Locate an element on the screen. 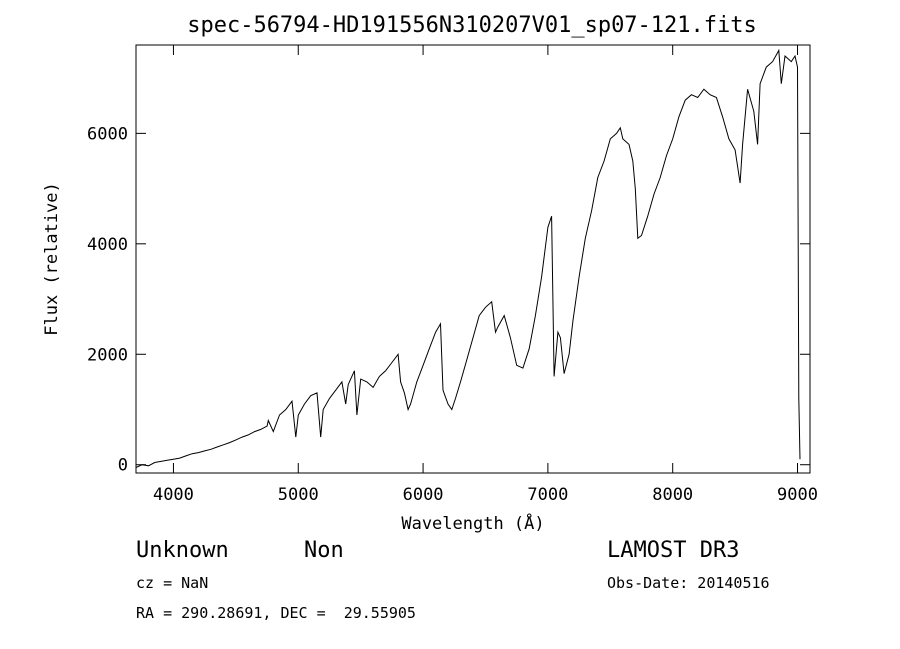 The image size is (900, 649). survey-name: LAMOST DR3 is located at coordinates (673, 550).